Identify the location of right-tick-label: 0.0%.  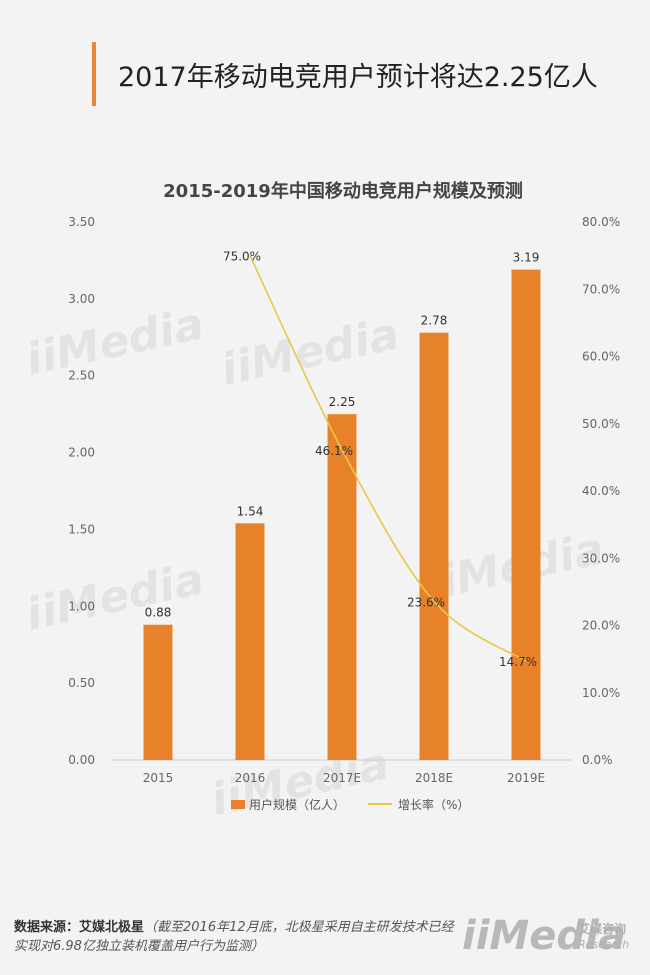
(597, 760).